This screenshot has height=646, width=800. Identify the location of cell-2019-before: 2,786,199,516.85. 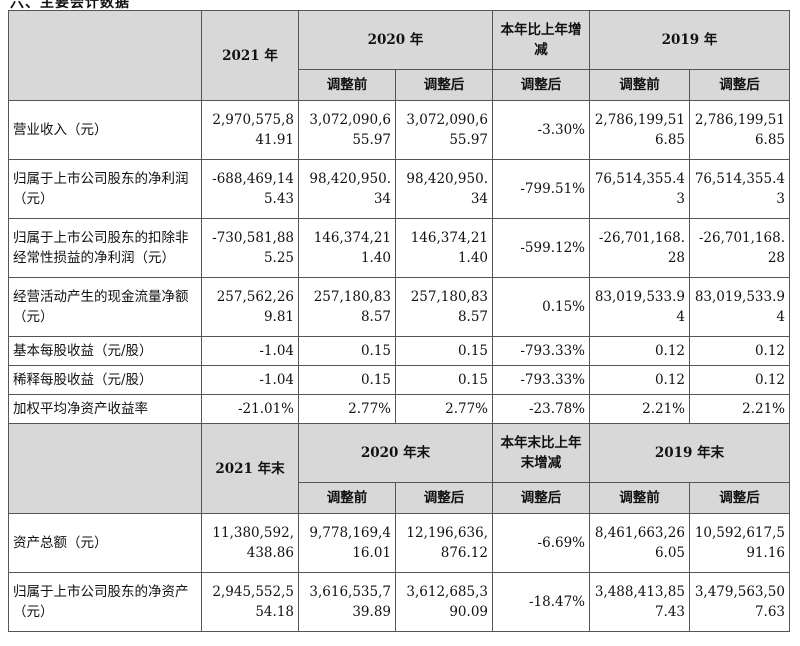
(639, 130).